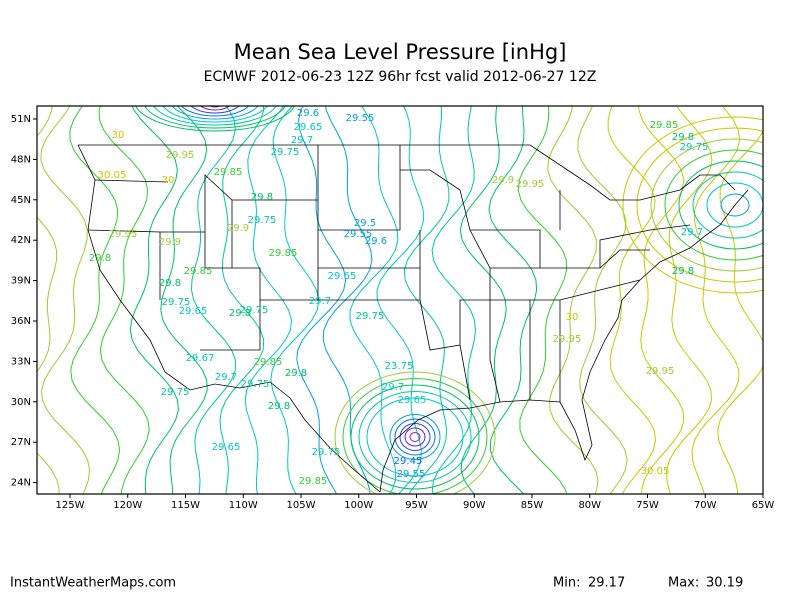  Describe the element at coordinates (724, 583) in the screenshot. I see `max-value: 30.19` at that location.